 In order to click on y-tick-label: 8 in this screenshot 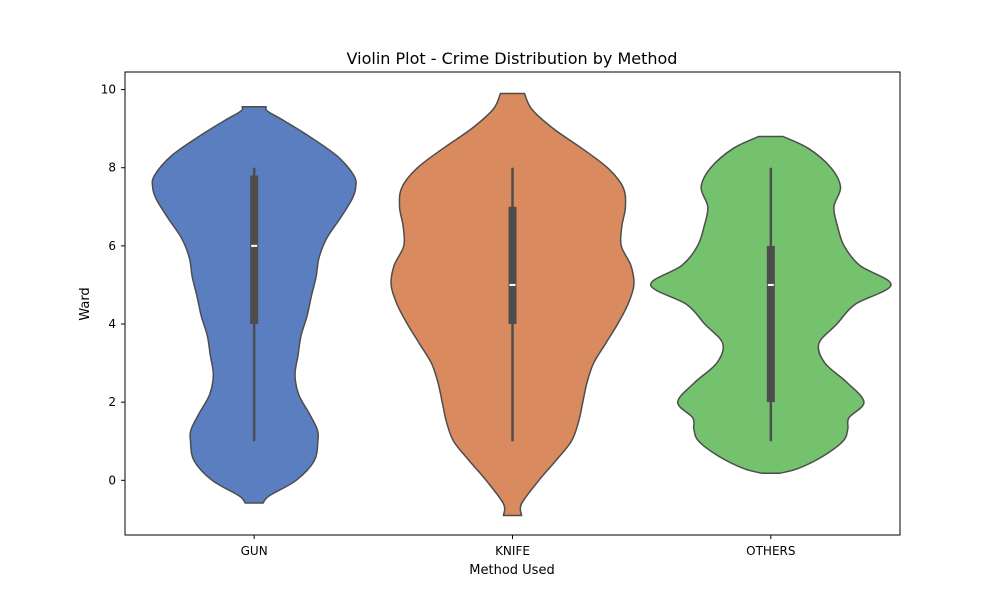, I will do `click(112, 168)`.